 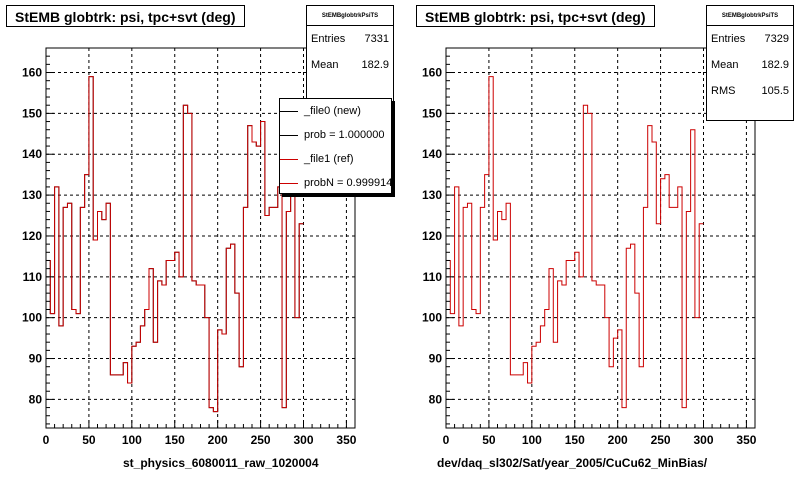 What do you see at coordinates (347, 183) in the screenshot?
I see `legend-label-probn: probN = 0.999914` at bounding box center [347, 183].